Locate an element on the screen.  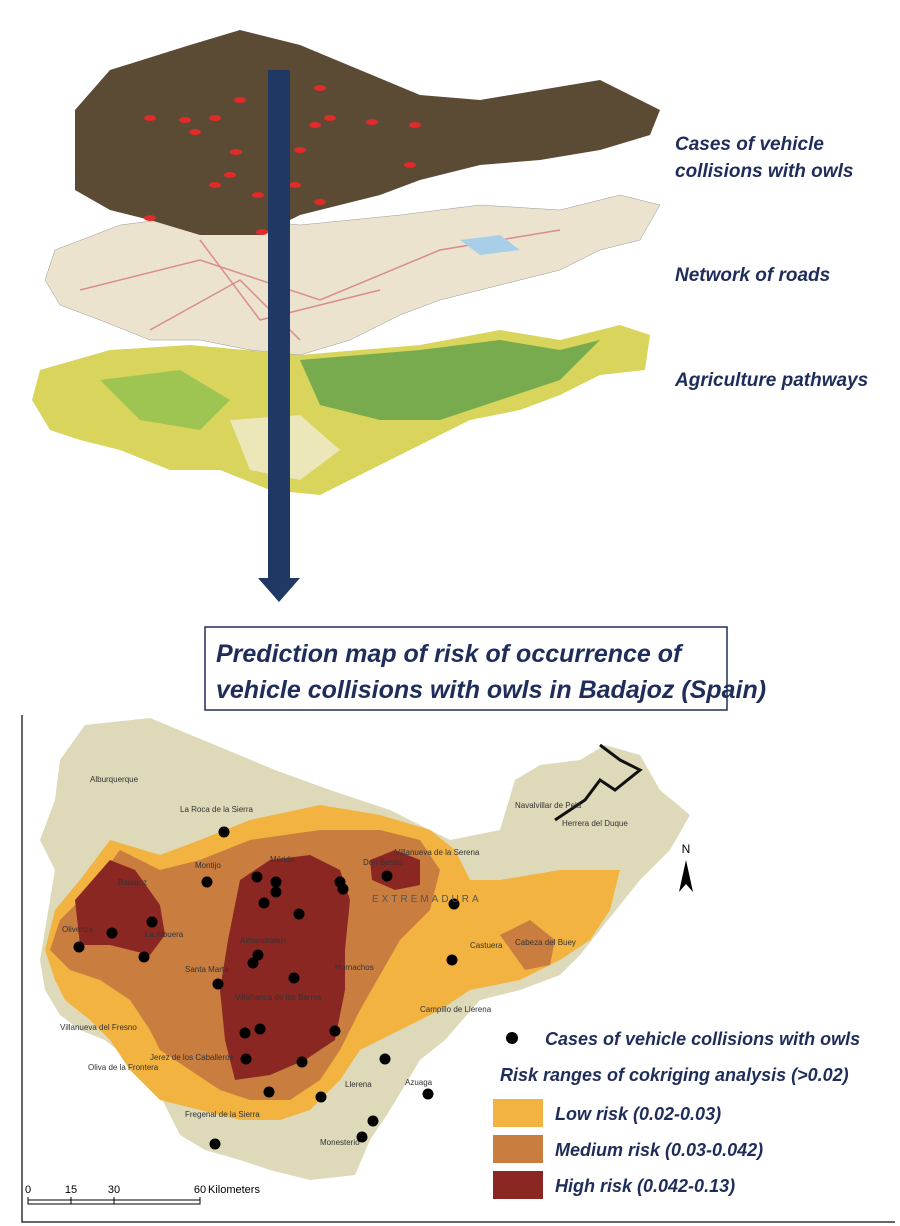
title: Prediction map of risk of occurrence of is located at coordinates (450, 654).